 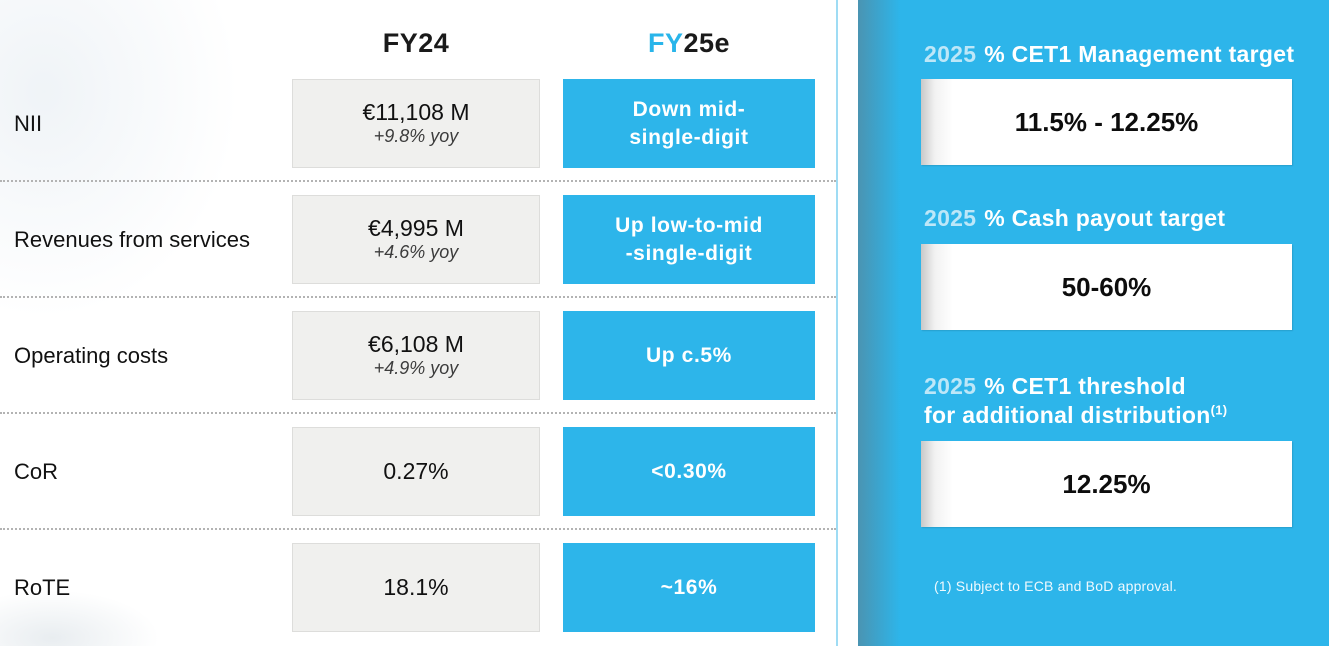 I want to click on fy24-value-box: €4,995 M +4.6% yoy, so click(x=416, y=239).